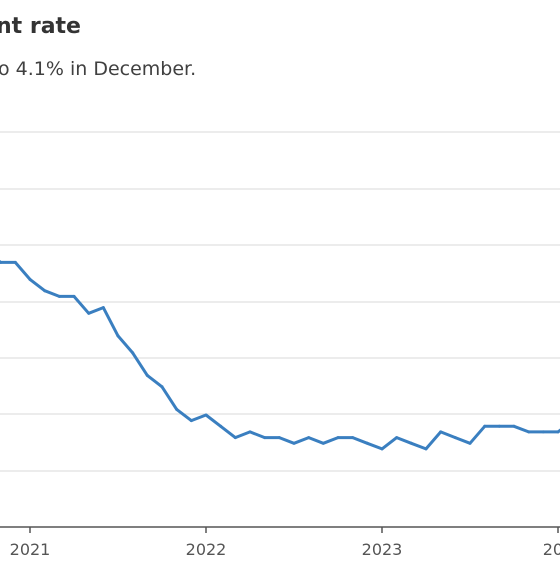 The height and width of the screenshot is (578, 560). What do you see at coordinates (206, 549) in the screenshot?
I see `x-tick-label: 2022` at bounding box center [206, 549].